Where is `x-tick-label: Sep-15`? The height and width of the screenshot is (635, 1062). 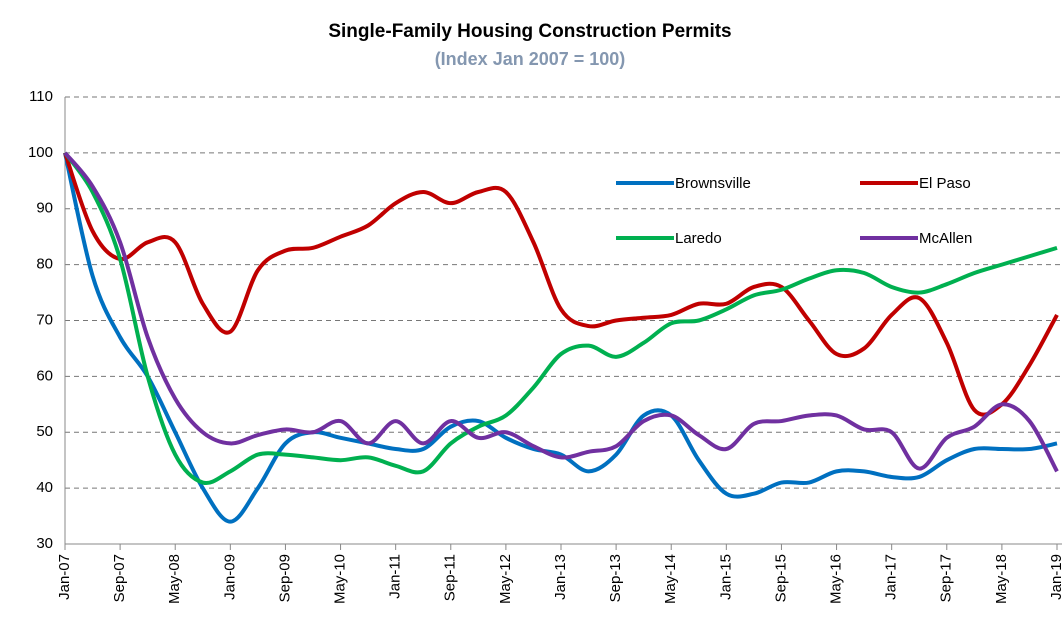
x-tick-label: Sep-15 is located at coordinates (780, 578).